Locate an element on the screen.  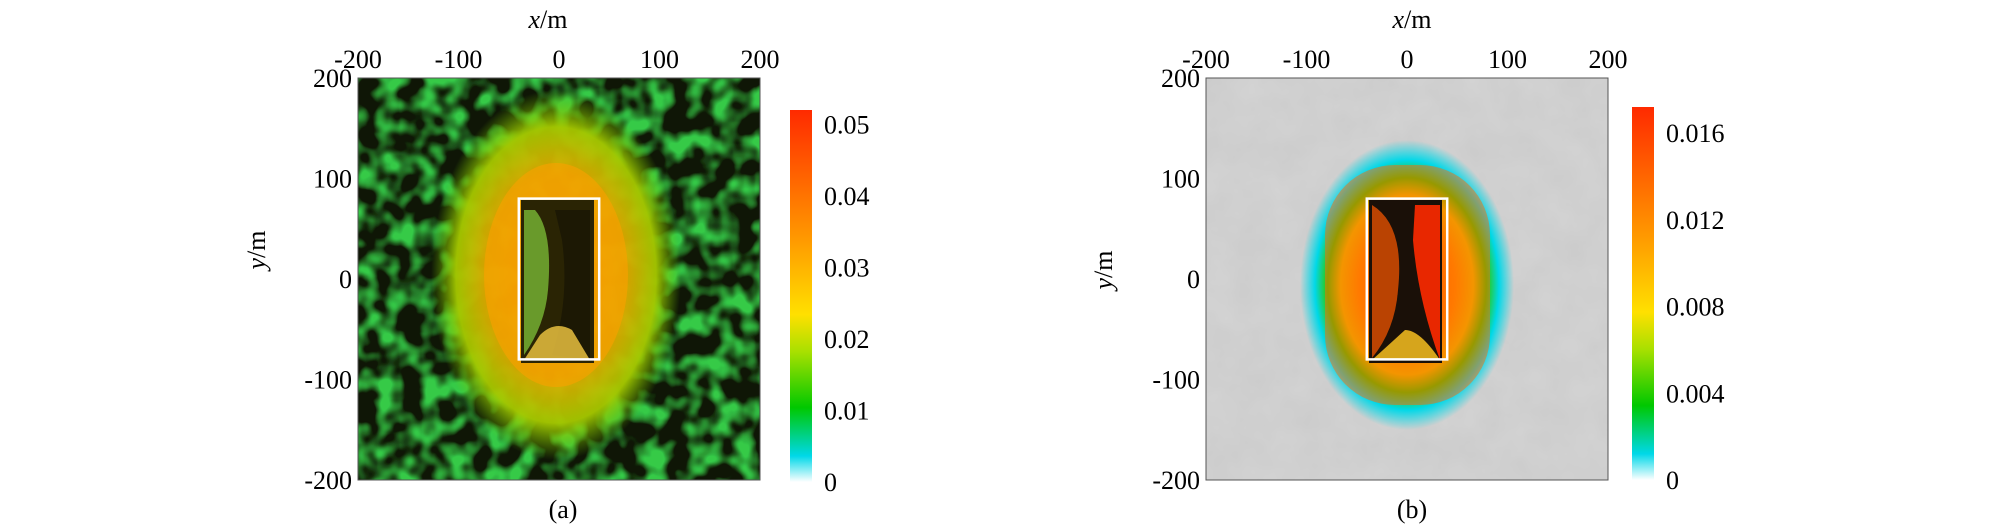
panel-b-colorbar-tick-label: 0.012 is located at coordinates (1695, 220).